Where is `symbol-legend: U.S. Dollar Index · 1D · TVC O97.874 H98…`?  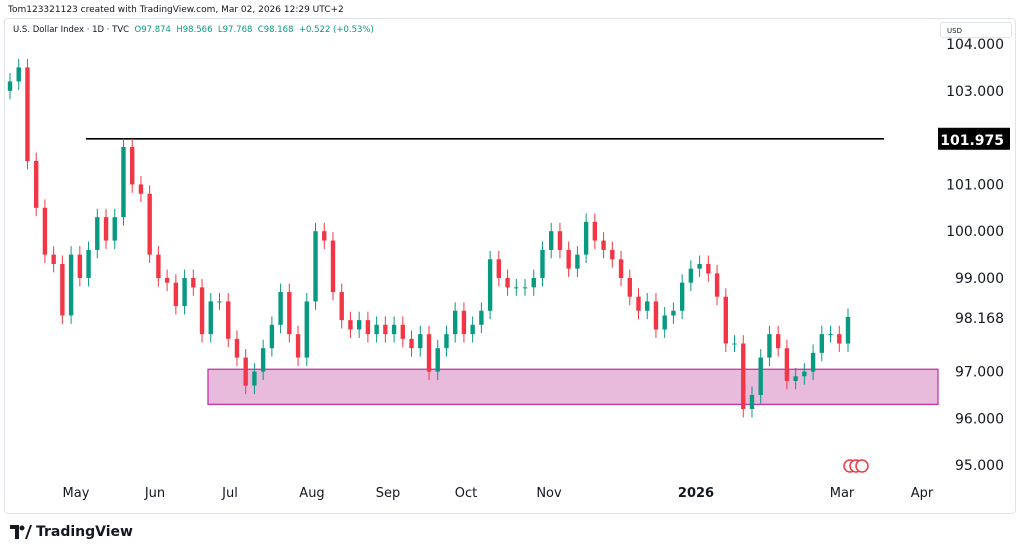
symbol-legend: U.S. Dollar Index · 1D · TVC O97.874 H98… is located at coordinates (193, 30).